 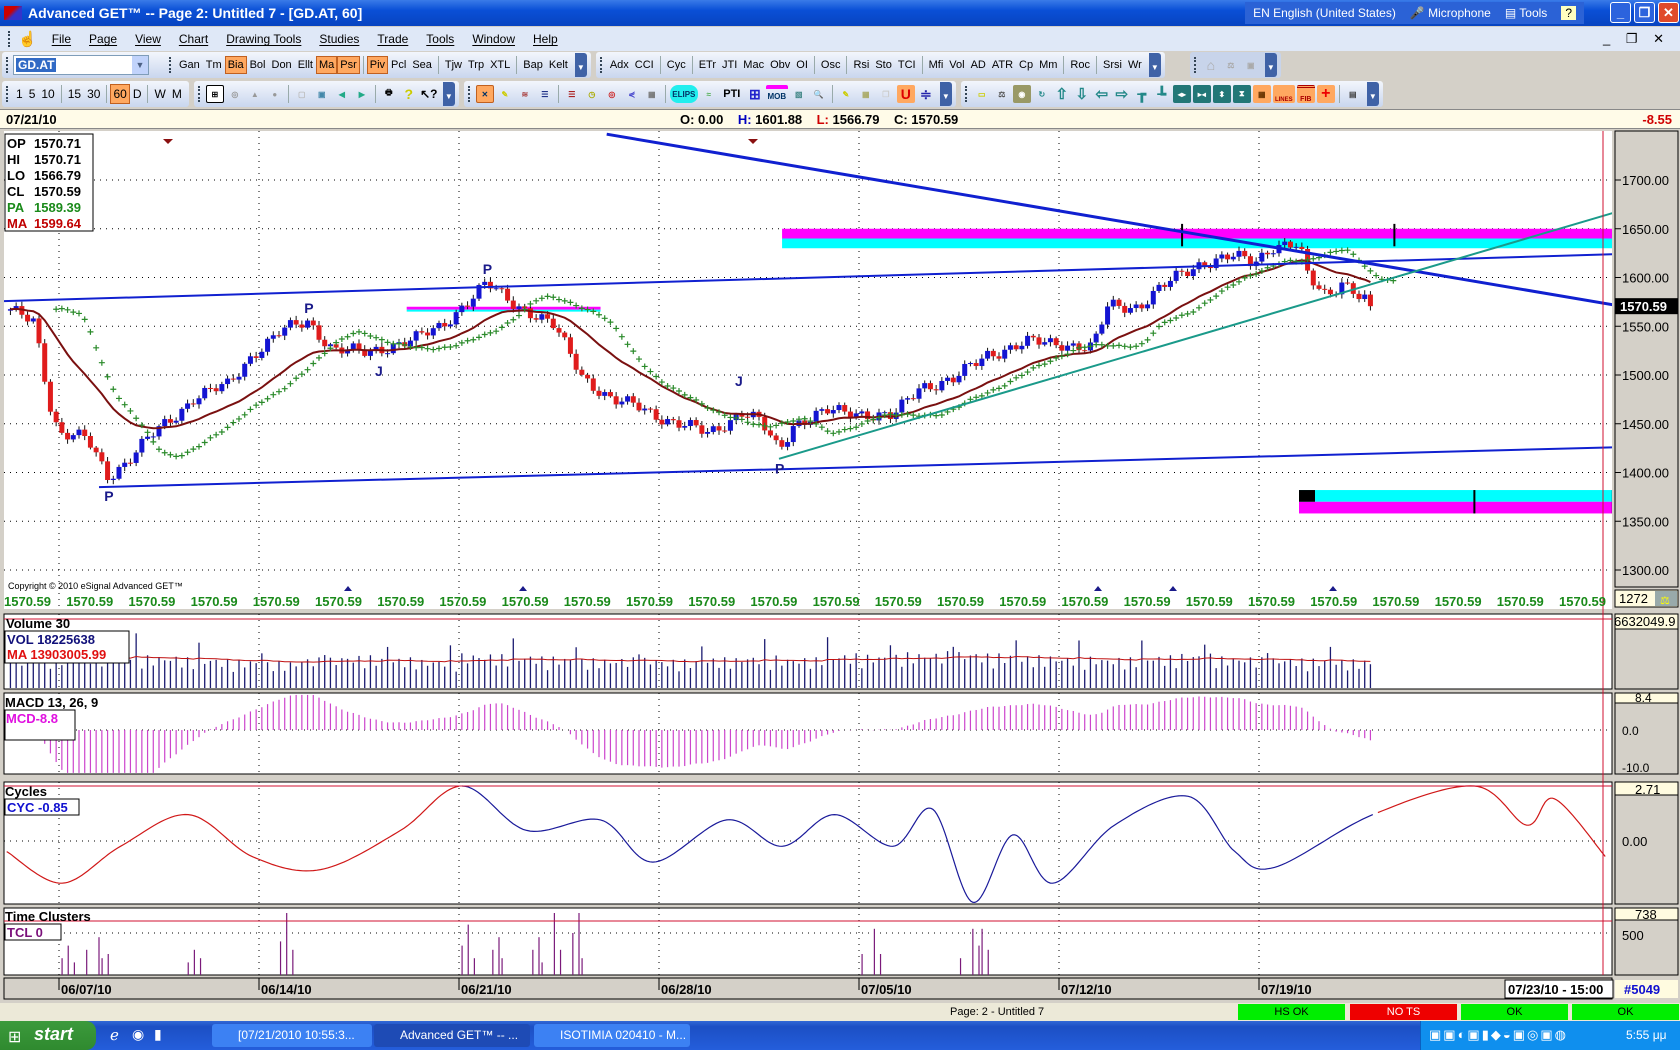 I want to click on fan-lines-icon: ⋞, so click(x=632, y=94).